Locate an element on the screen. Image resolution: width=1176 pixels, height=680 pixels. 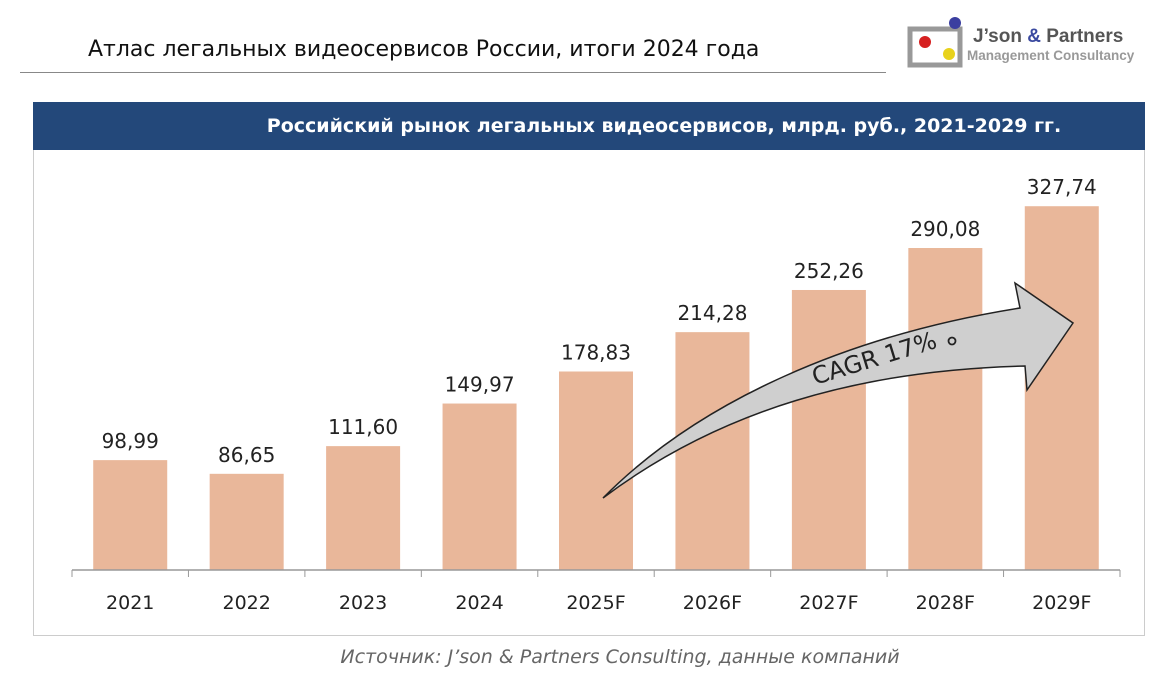
bar-2029F is located at coordinates (1061, 388).